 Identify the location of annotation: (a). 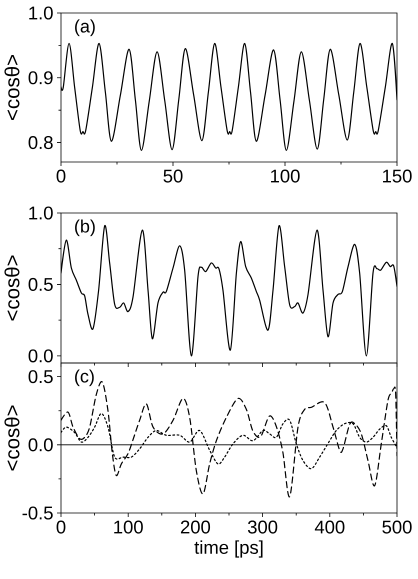
(85, 27).